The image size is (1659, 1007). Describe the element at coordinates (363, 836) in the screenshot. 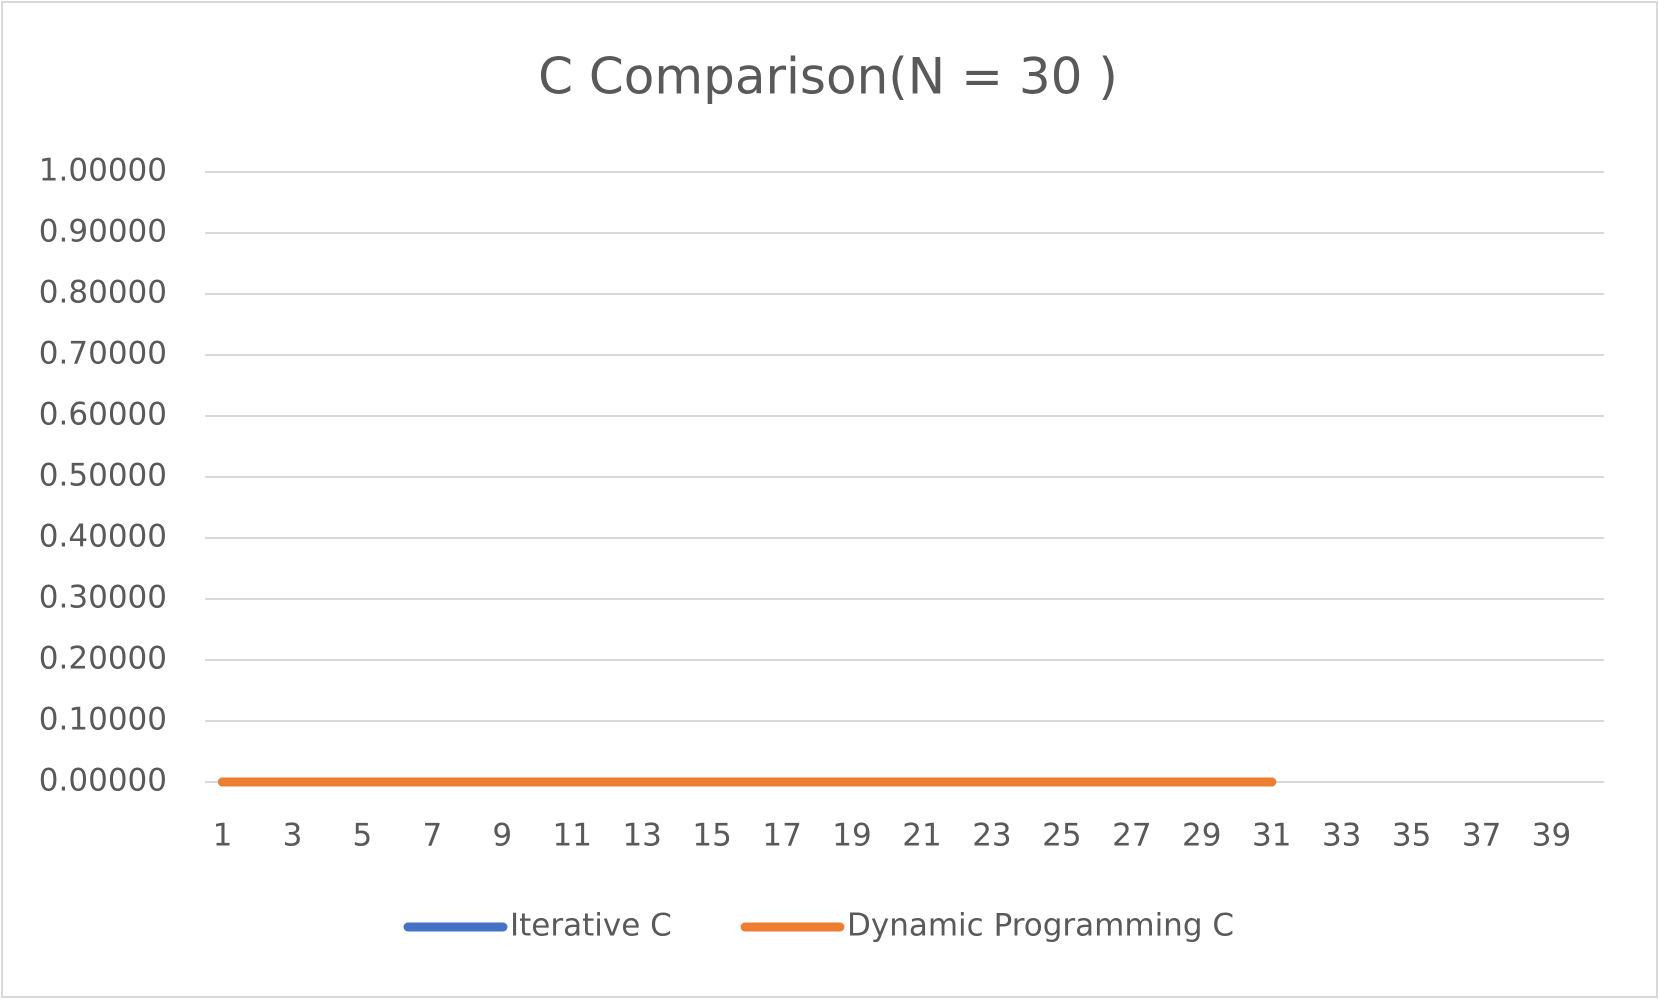

I see `x-tick-label: 5` at that location.